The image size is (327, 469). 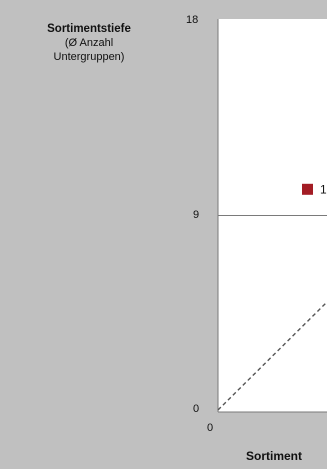 I want to click on data-point-1-label: 1, so click(x=323, y=189).